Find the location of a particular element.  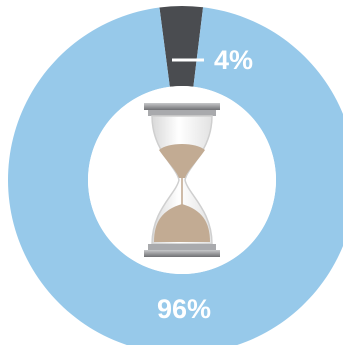

data-label-2: 96% is located at coordinates (184, 309).